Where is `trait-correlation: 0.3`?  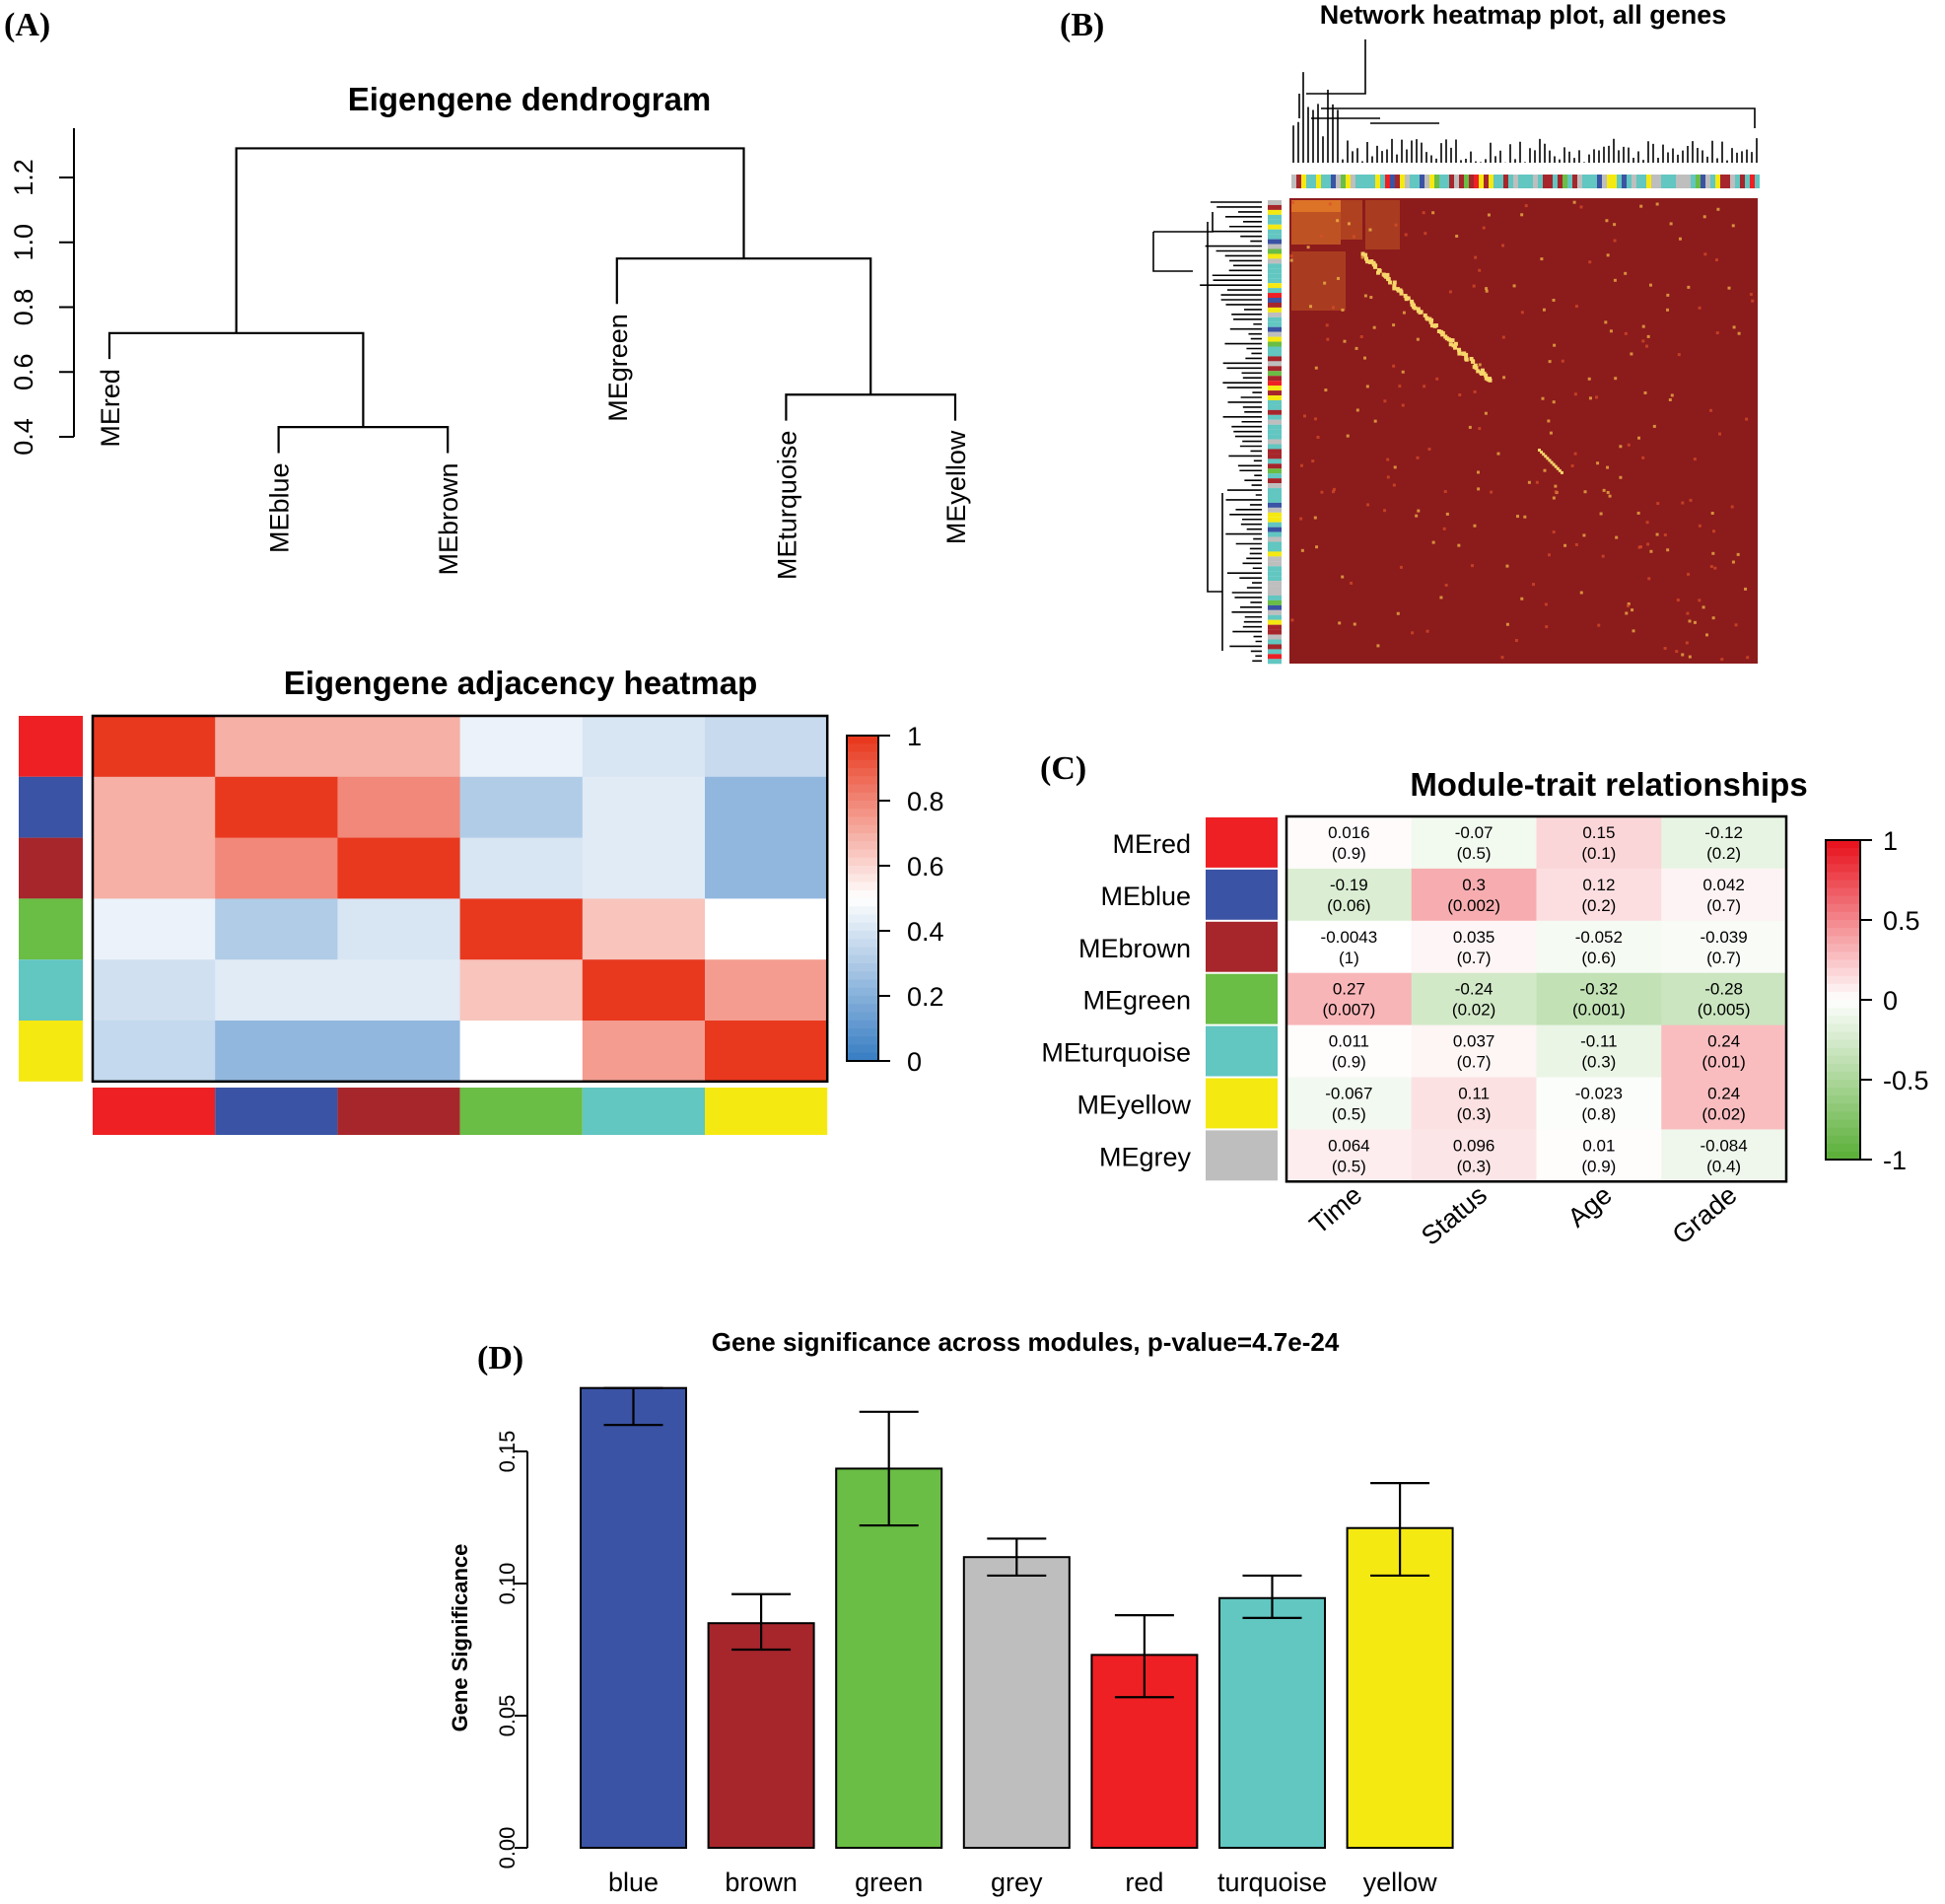
trait-correlation: 0.3 is located at coordinates (1474, 885).